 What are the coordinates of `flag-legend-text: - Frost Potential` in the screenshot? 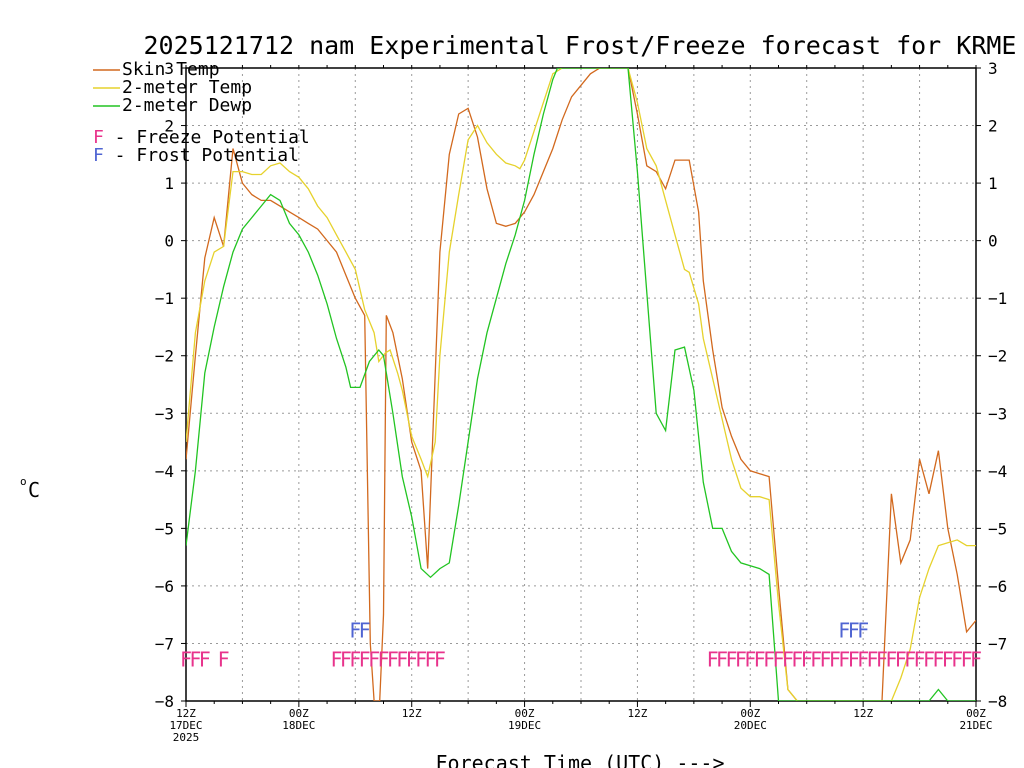 It's located at (201, 155).